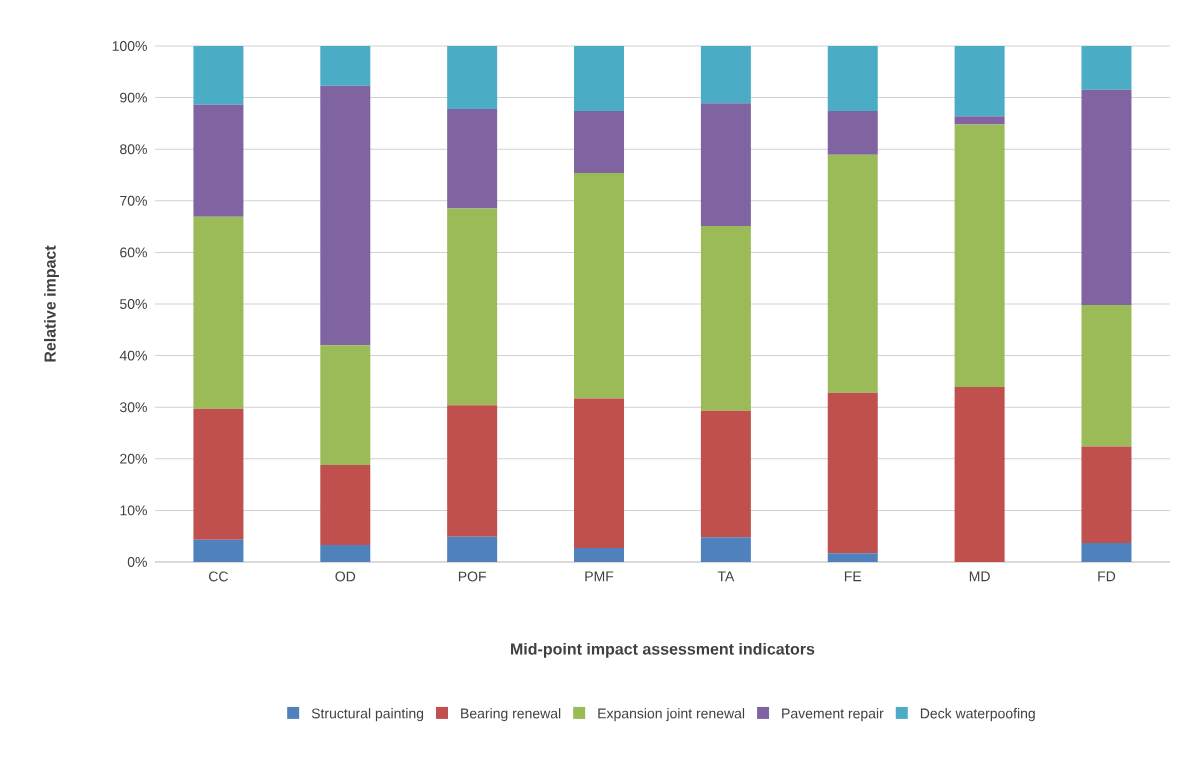  I want to click on y-tick-label: 100%, so click(129, 46).